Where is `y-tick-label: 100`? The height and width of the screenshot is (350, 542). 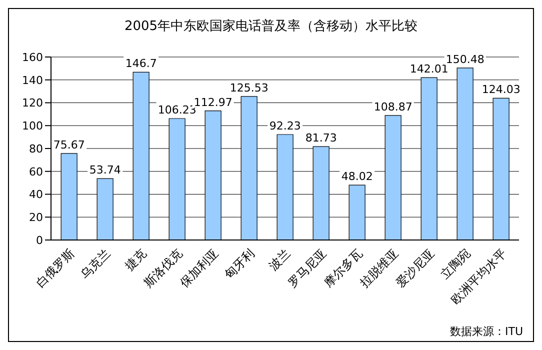
y-tick-label: 100 is located at coordinates (32, 126).